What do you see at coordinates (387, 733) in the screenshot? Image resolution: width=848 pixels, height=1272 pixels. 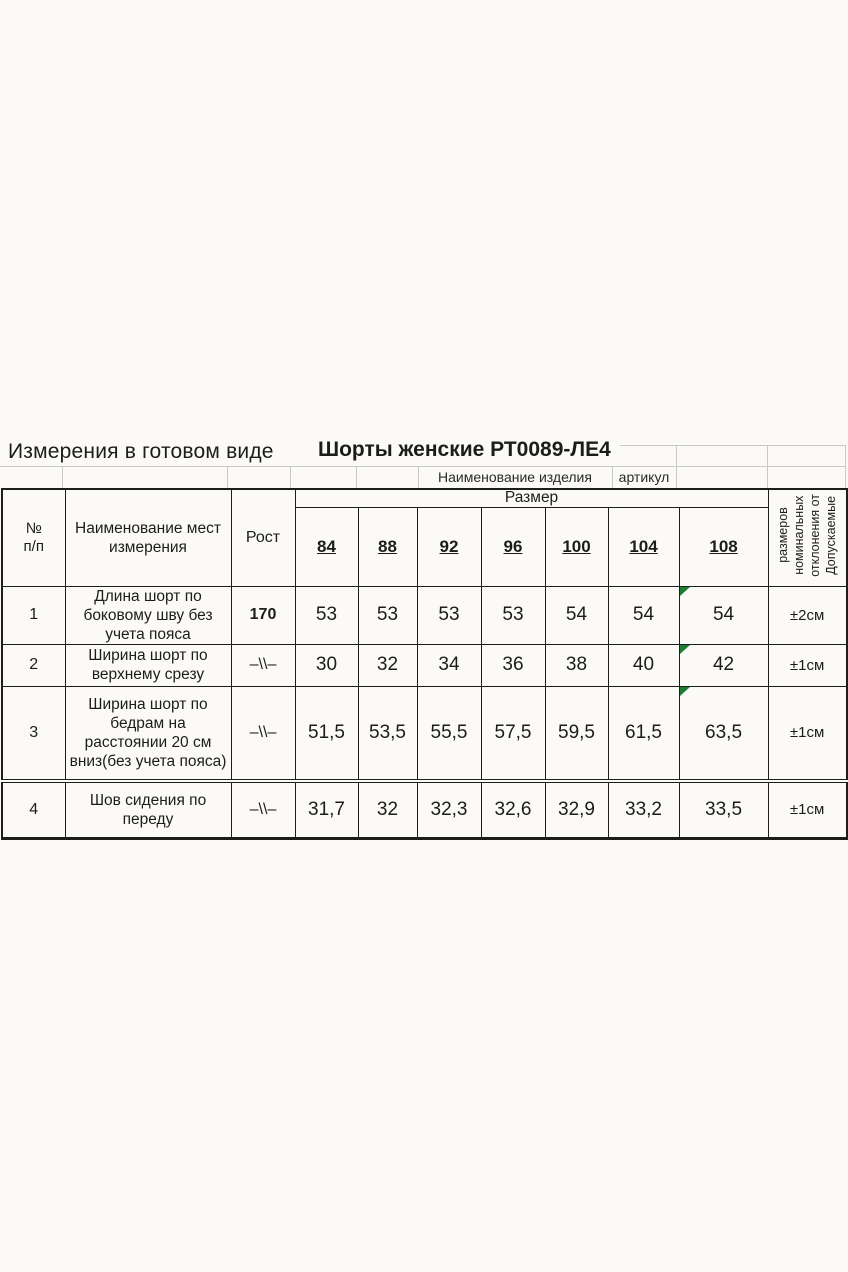 I see `measure-value: 53,5` at bounding box center [387, 733].